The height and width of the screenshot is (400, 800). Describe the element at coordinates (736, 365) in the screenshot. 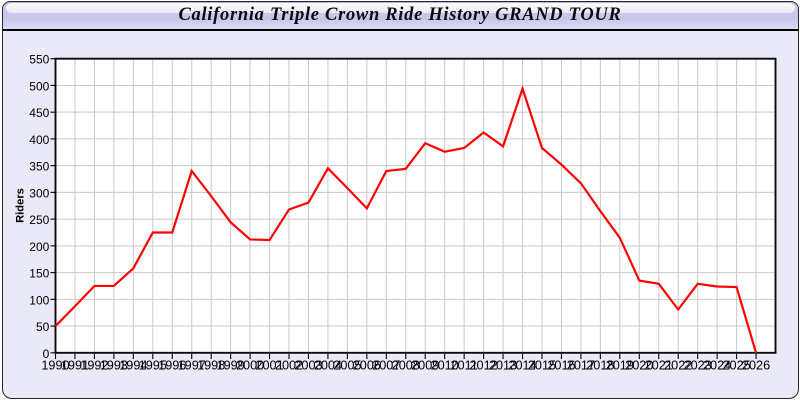

I see `svg-text: 2025` at that location.